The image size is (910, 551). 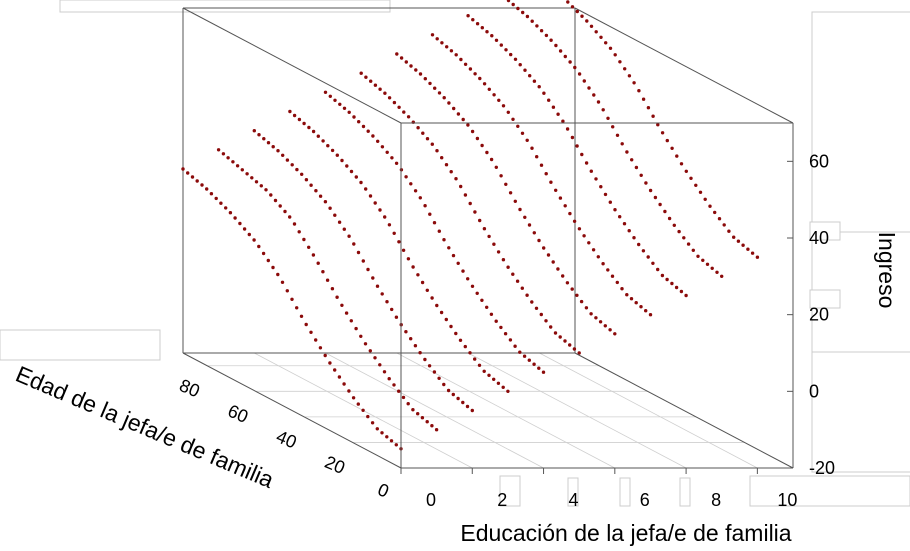 What do you see at coordinates (787, 500) in the screenshot?
I see `x-tick-label: 10` at bounding box center [787, 500].